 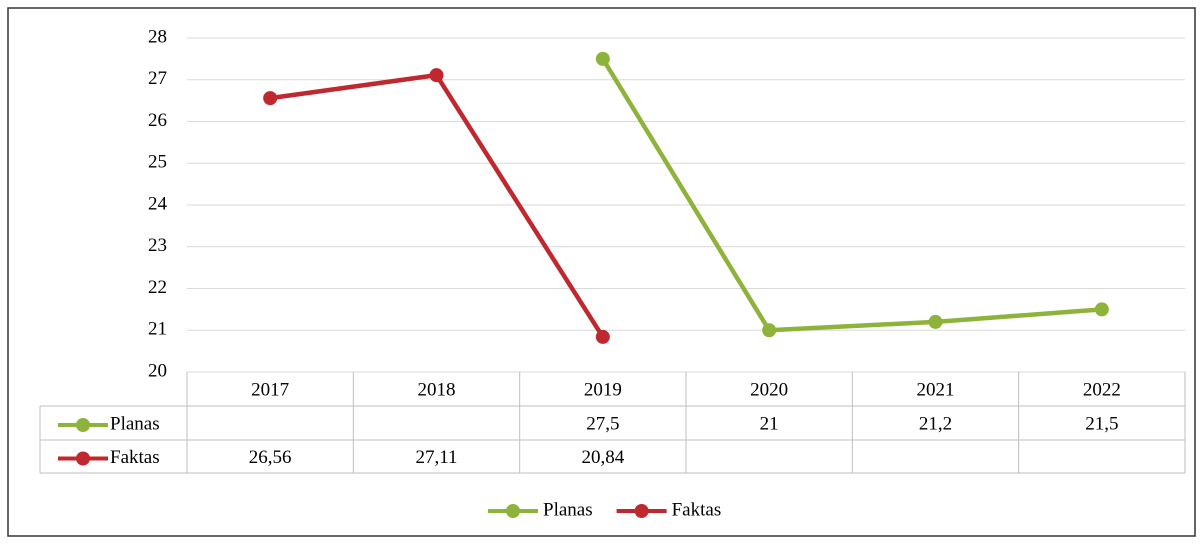 What do you see at coordinates (602, 457) in the screenshot?
I see `table-value: 20,84` at bounding box center [602, 457].